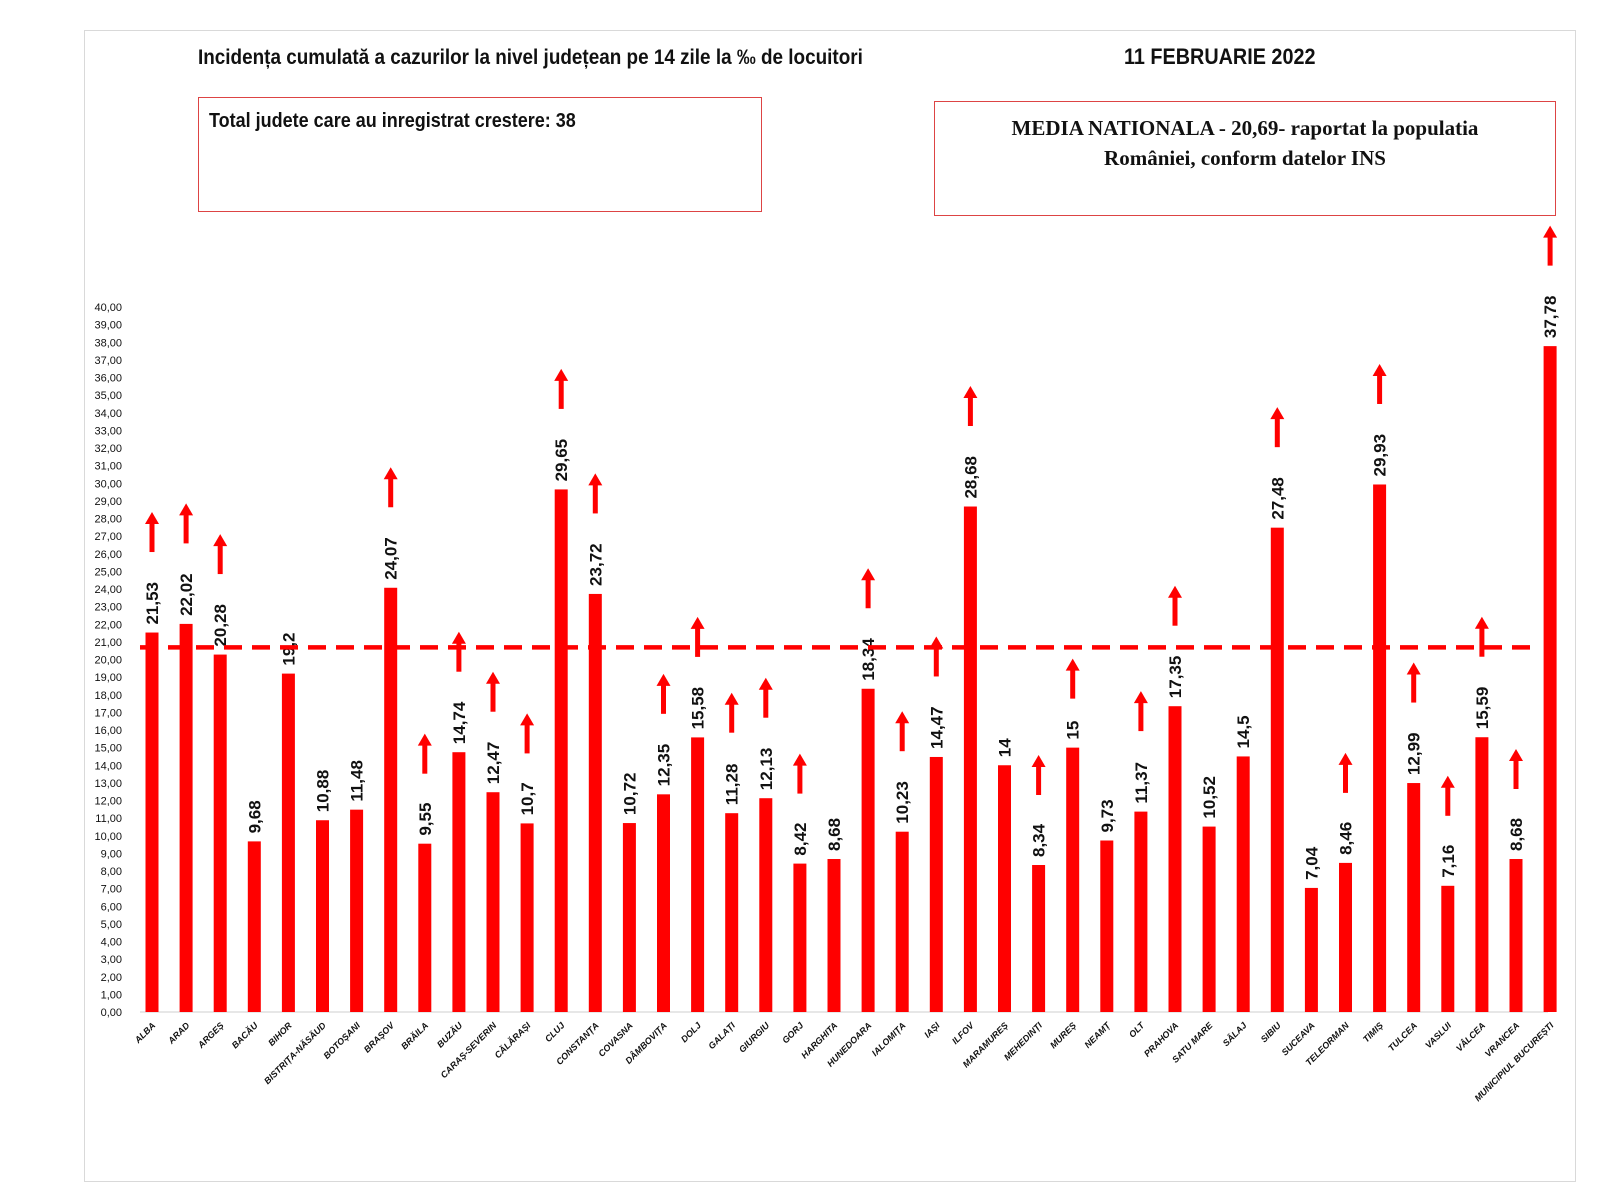  I want to click on bar-value-label: 9,55, so click(425, 819).